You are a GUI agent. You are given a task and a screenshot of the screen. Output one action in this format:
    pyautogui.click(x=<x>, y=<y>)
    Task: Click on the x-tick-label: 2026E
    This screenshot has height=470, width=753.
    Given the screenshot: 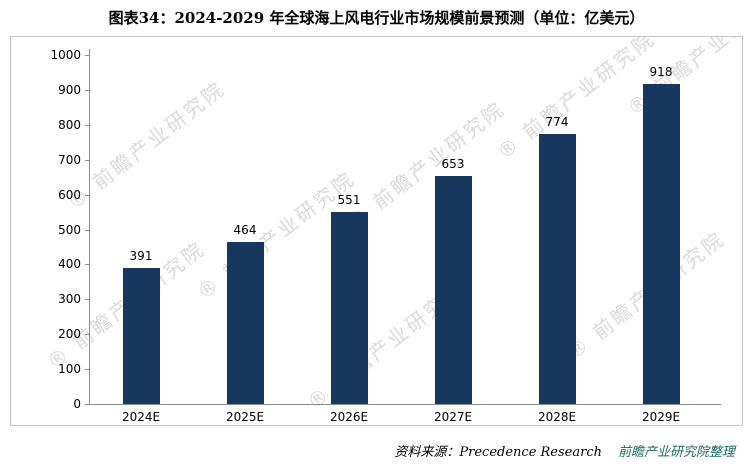 What is the action you would take?
    pyautogui.click(x=349, y=417)
    